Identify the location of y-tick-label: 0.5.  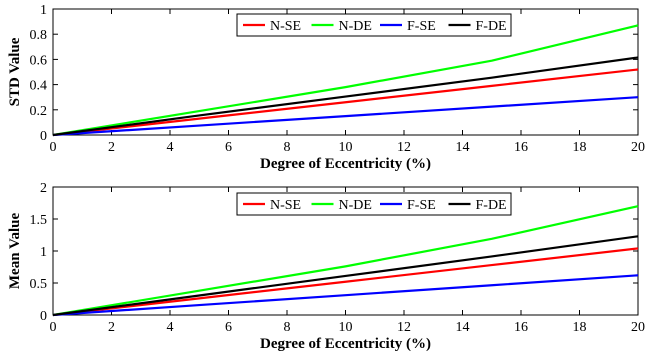
(39, 284).